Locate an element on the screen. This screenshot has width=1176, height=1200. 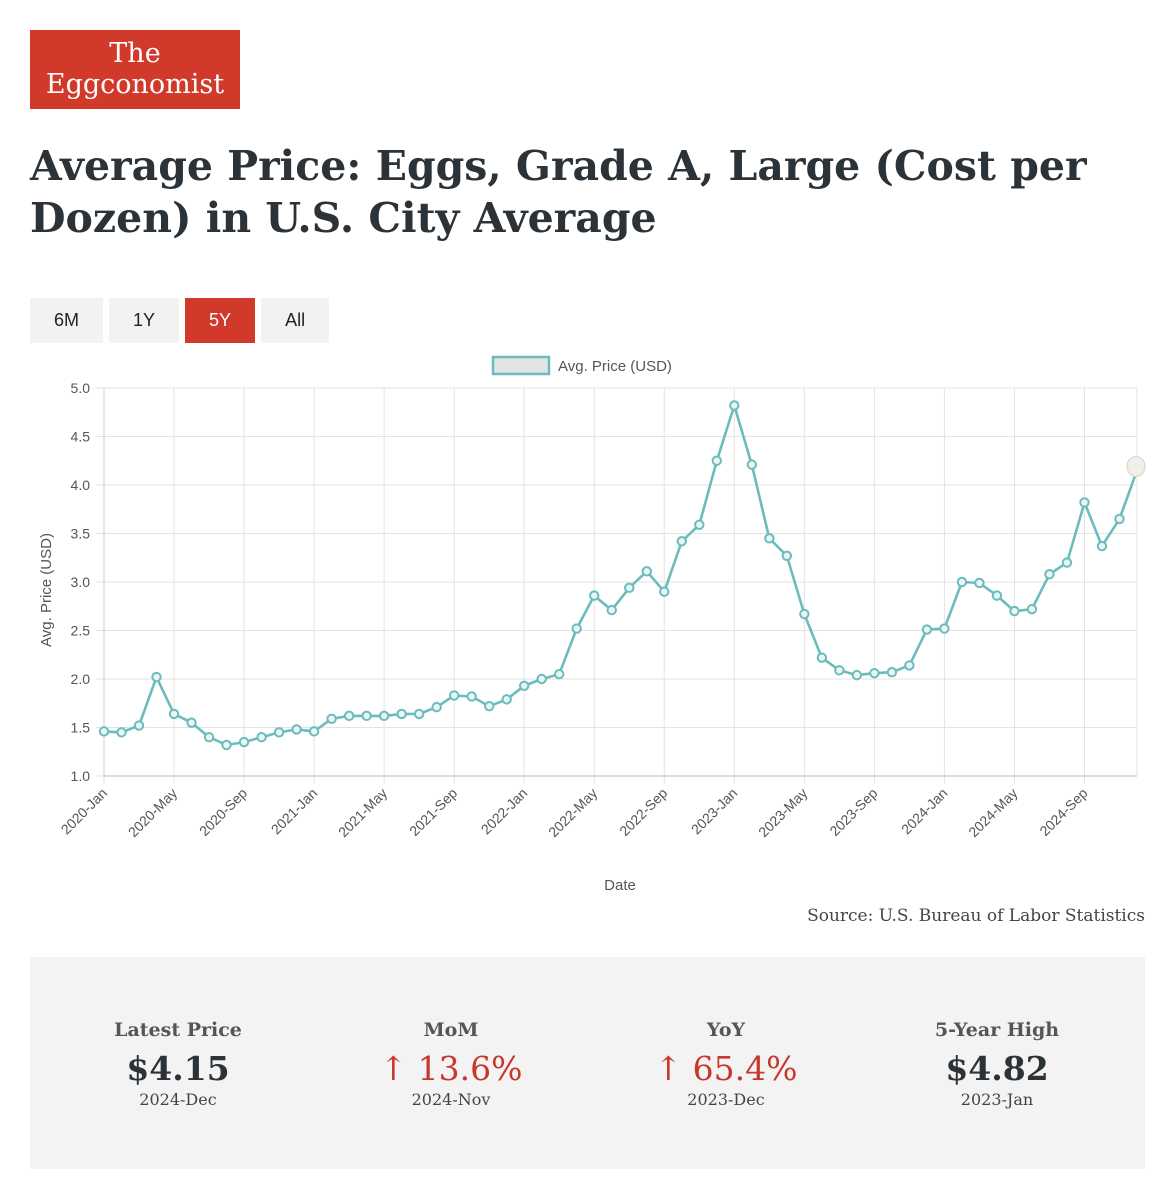
chart-legend: Avg. Price (USD) is located at coordinates (581, 365).